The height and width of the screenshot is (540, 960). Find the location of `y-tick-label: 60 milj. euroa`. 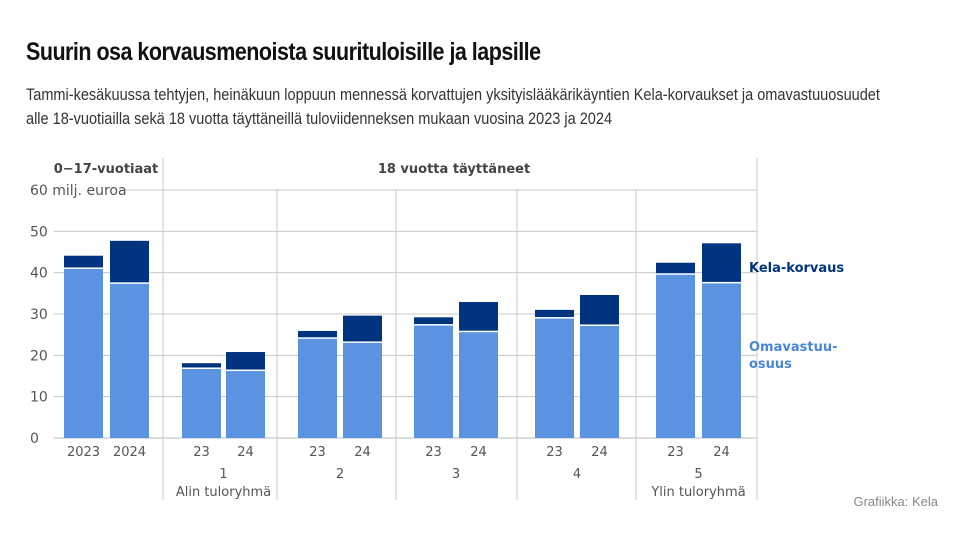

y-tick-label: 60 milj. euroa is located at coordinates (78, 191).